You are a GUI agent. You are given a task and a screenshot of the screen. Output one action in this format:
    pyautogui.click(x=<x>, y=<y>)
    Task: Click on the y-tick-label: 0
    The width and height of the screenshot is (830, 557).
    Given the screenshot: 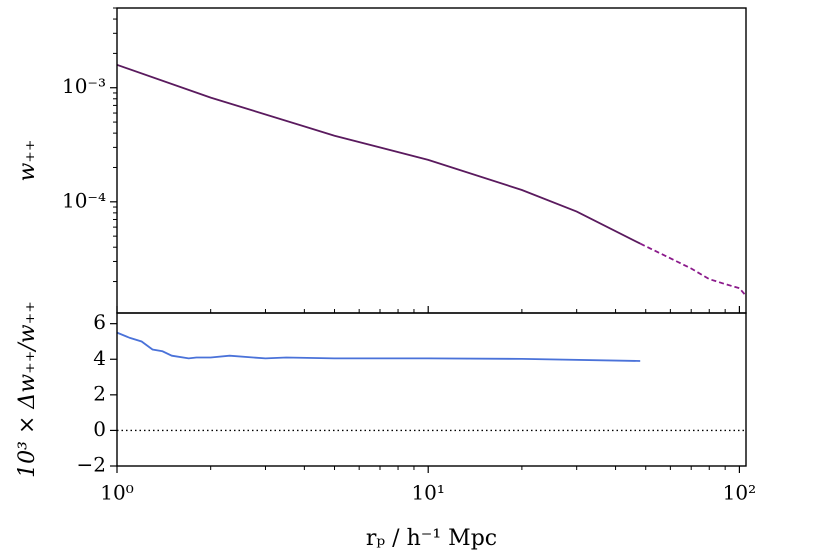 What is the action you would take?
    pyautogui.click(x=99, y=429)
    